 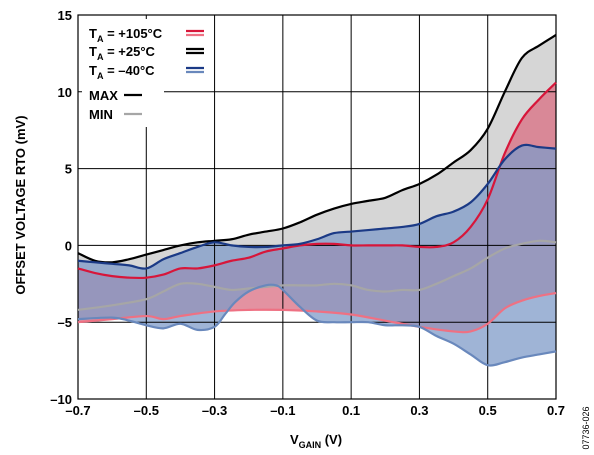 What do you see at coordinates (282, 410) in the screenshot?
I see `x-tick-label: –0.1` at bounding box center [282, 410].